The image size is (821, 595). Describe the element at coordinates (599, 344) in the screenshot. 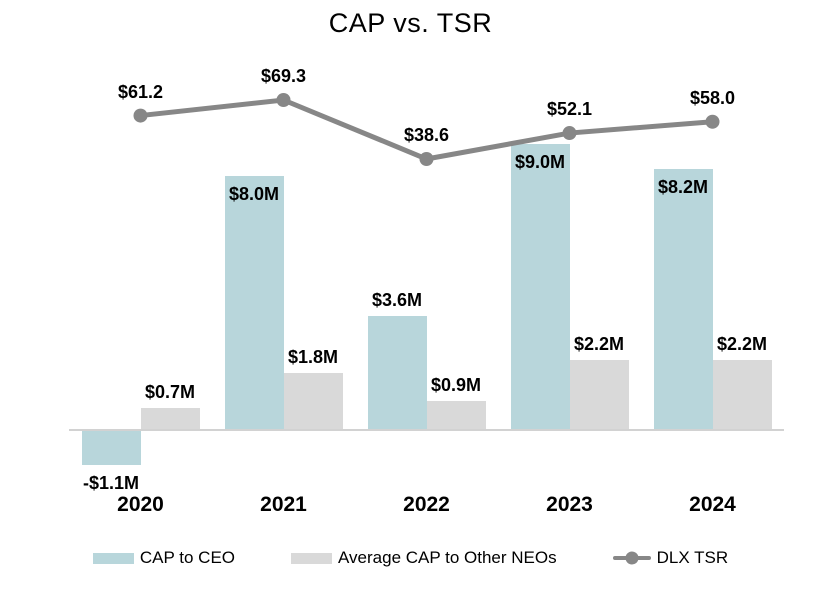

I see `bar-label-average-cap-to-other-neos-2023: $2.2M` at that location.